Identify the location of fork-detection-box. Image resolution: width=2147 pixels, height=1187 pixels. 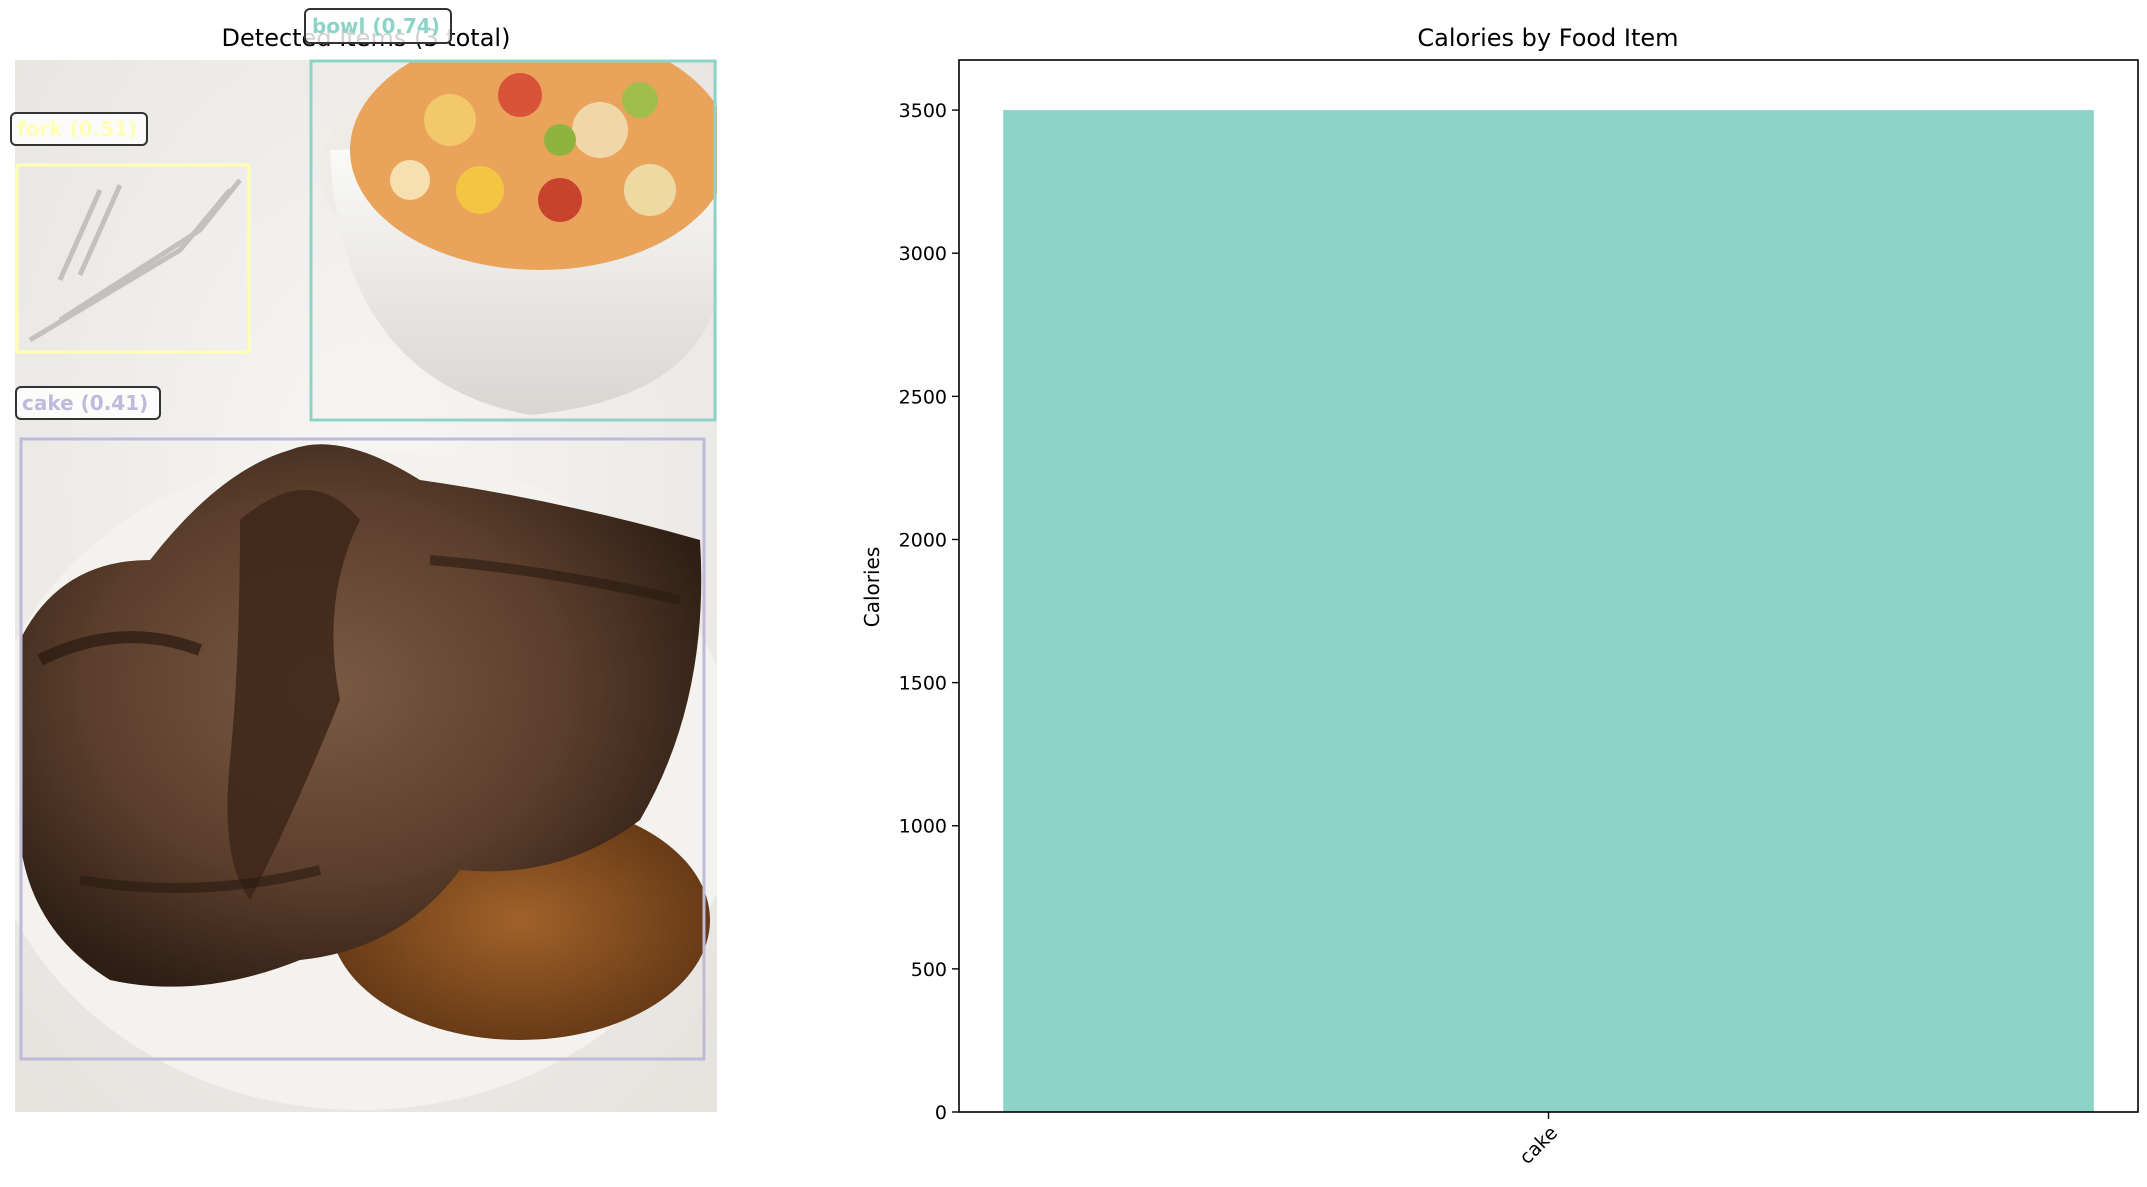
(133, 258).